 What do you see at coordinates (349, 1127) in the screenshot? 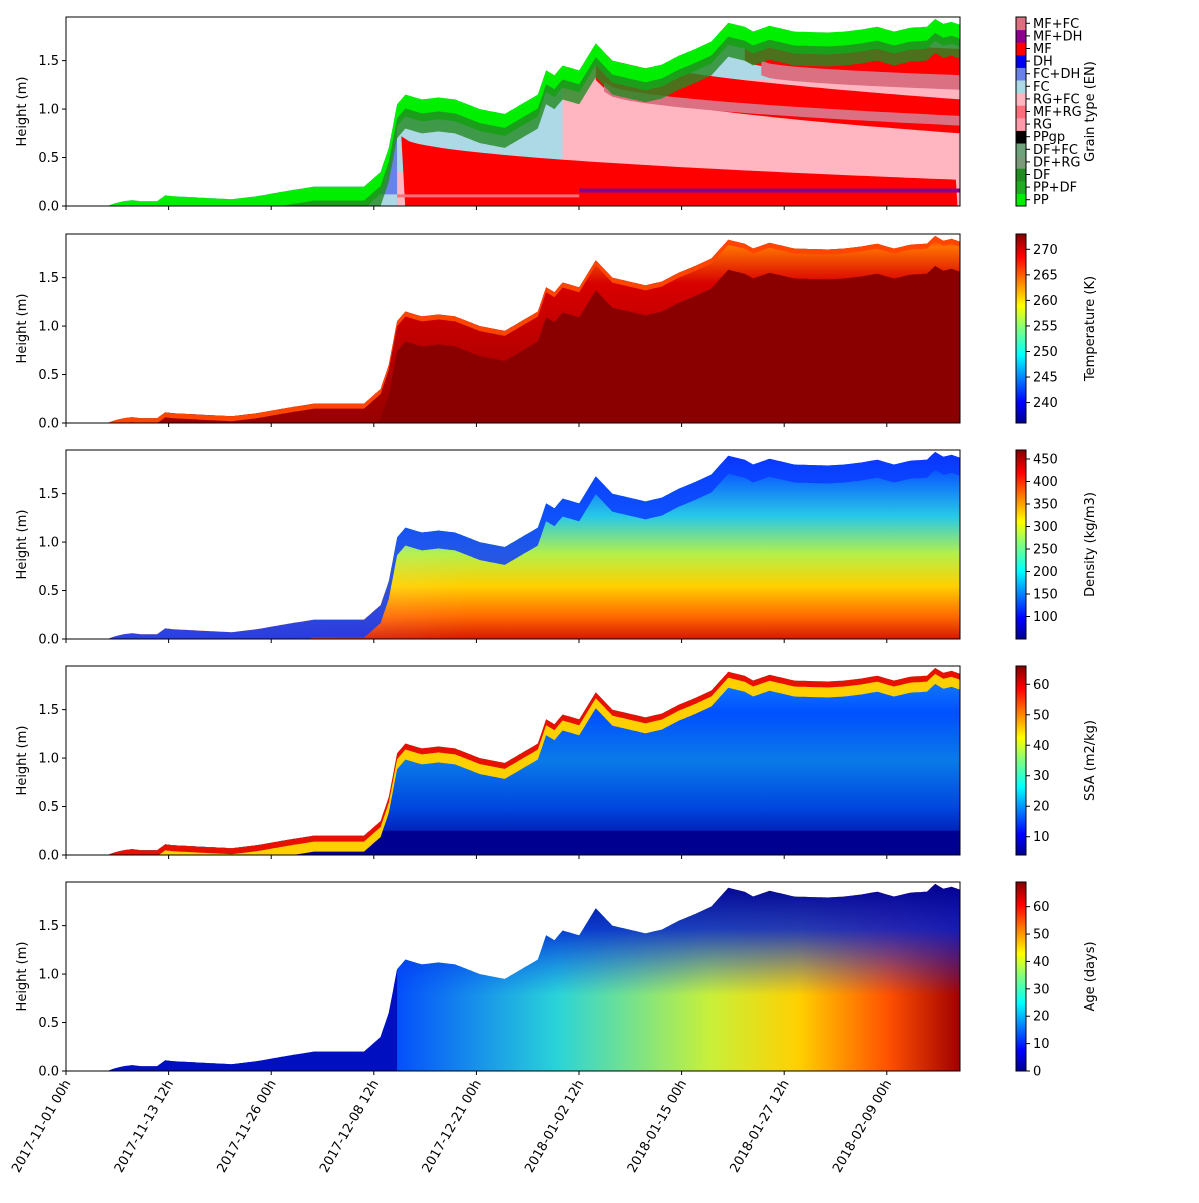
I see `x-tick-label: 2017-12-08 12h` at bounding box center [349, 1127].